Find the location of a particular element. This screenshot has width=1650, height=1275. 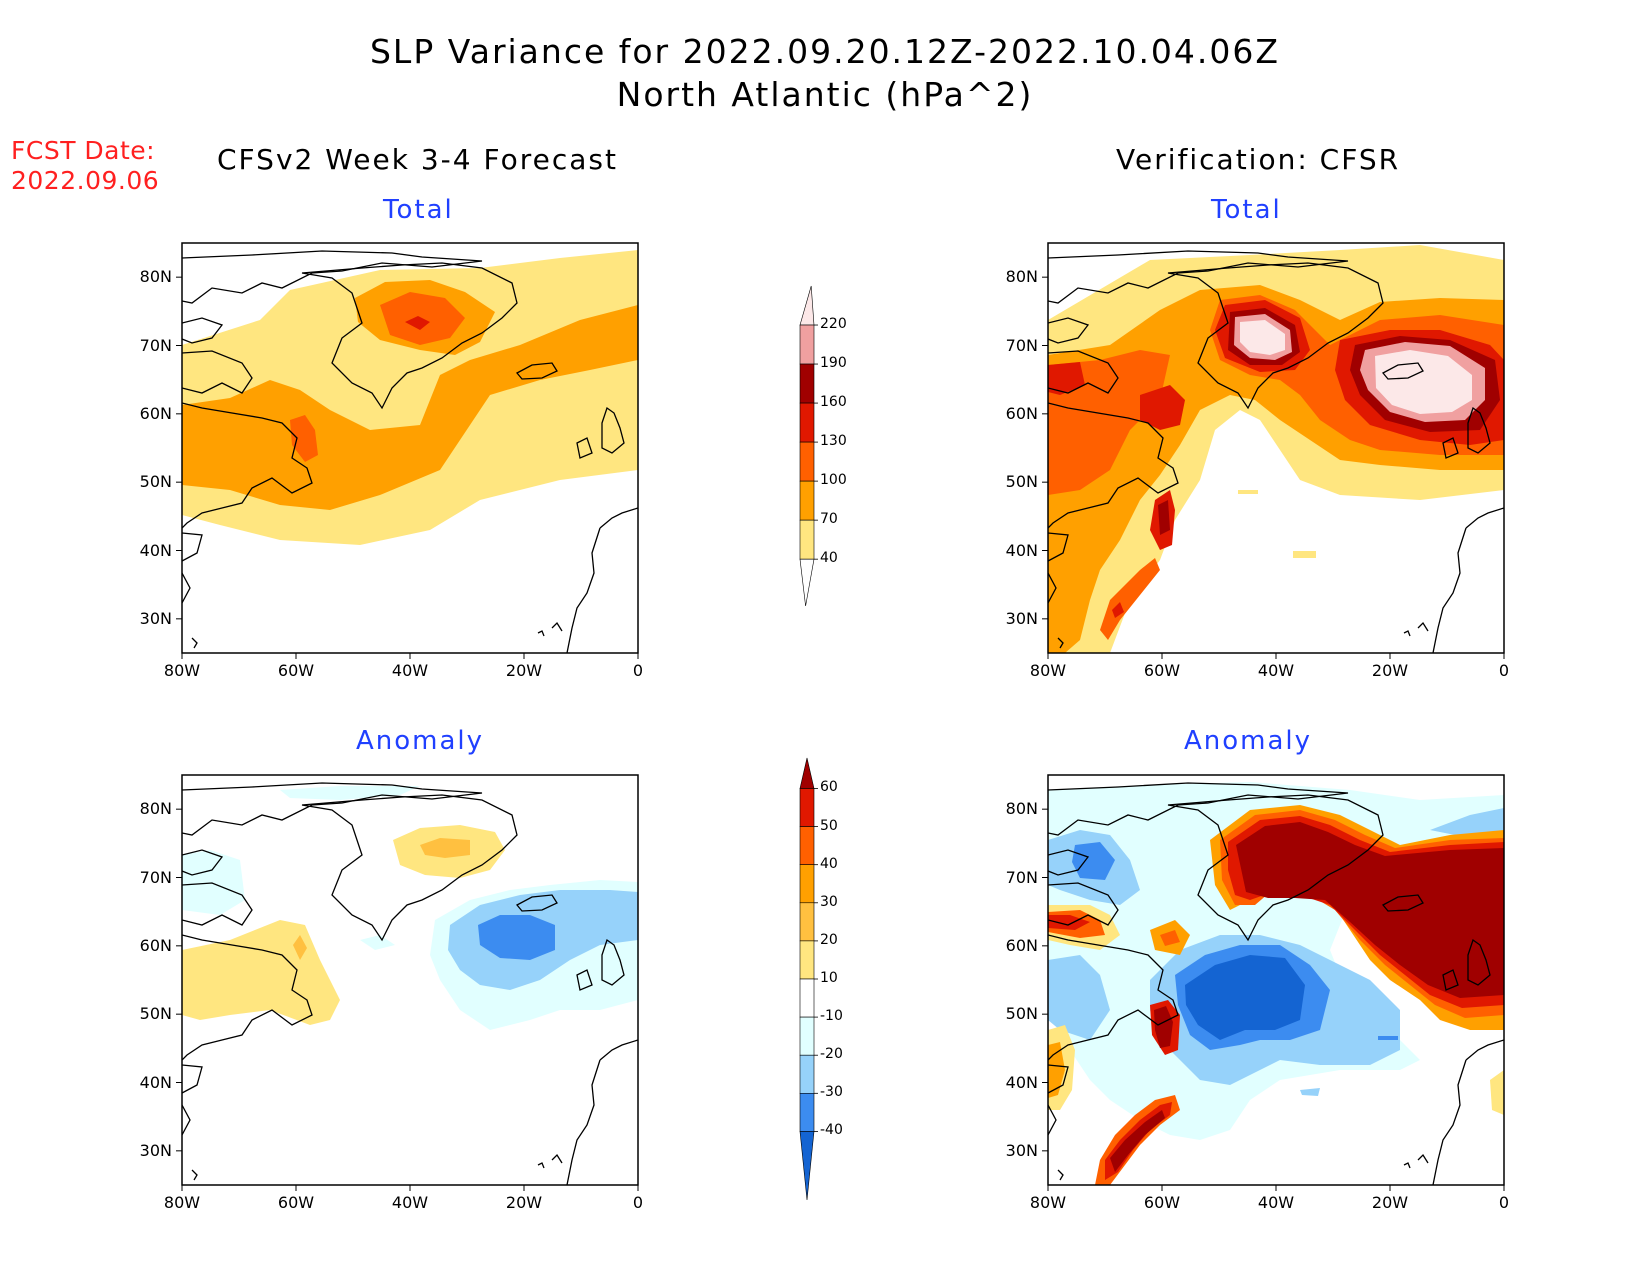

panel-title-bottom-right: Anomaly is located at coordinates (1248, 741).